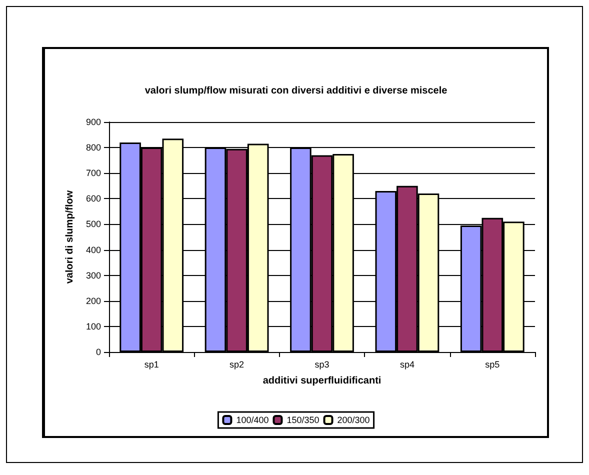 This screenshot has height=475, width=589. What do you see at coordinates (237, 365) in the screenshot?
I see `x-tick-label: sp2` at bounding box center [237, 365].